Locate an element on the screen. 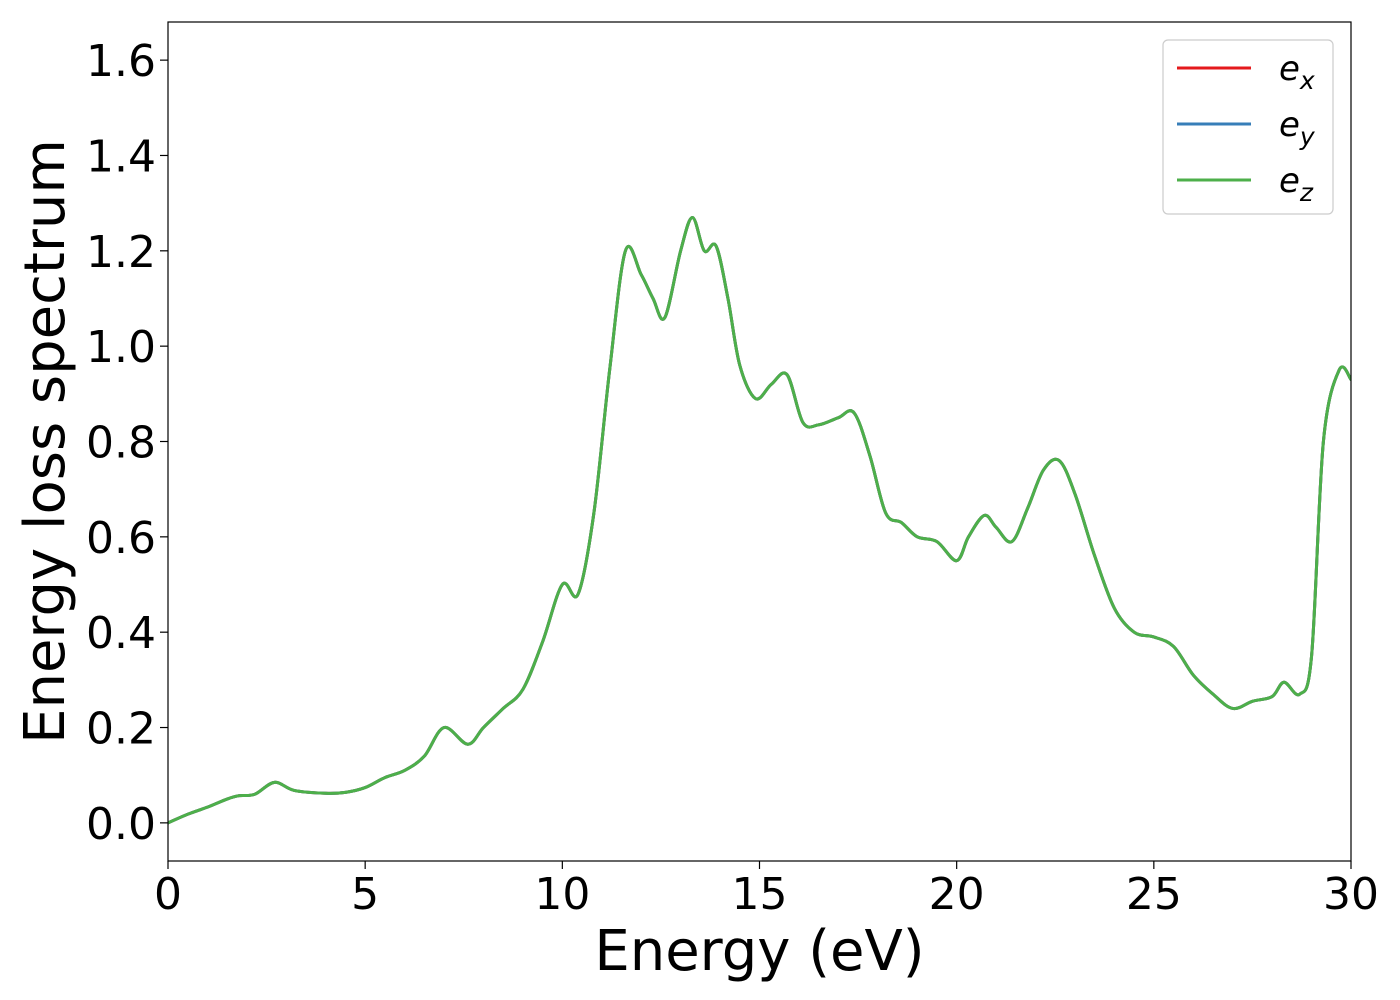 The image size is (1400, 1000). x-axis: 0 5 10 15 20 25 30 is located at coordinates (766, 890).